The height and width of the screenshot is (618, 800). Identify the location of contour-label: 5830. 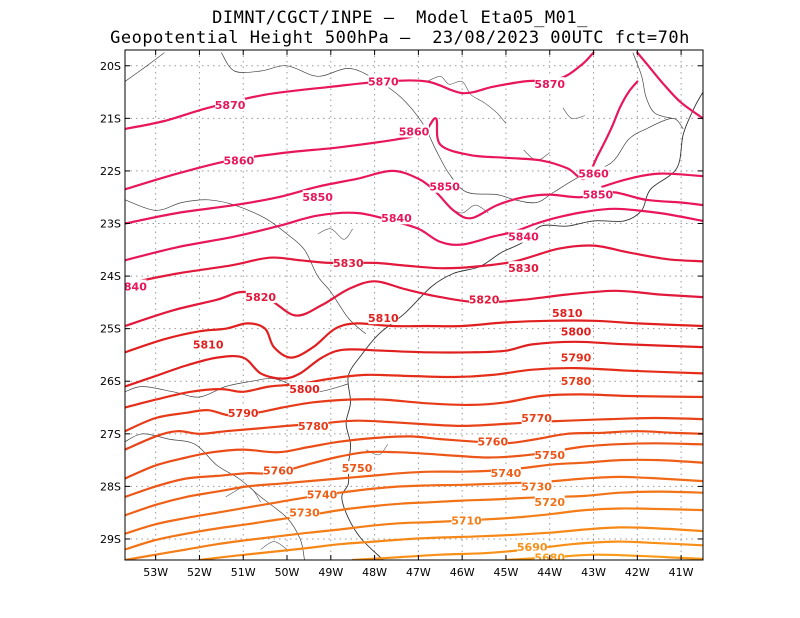
(348, 263).